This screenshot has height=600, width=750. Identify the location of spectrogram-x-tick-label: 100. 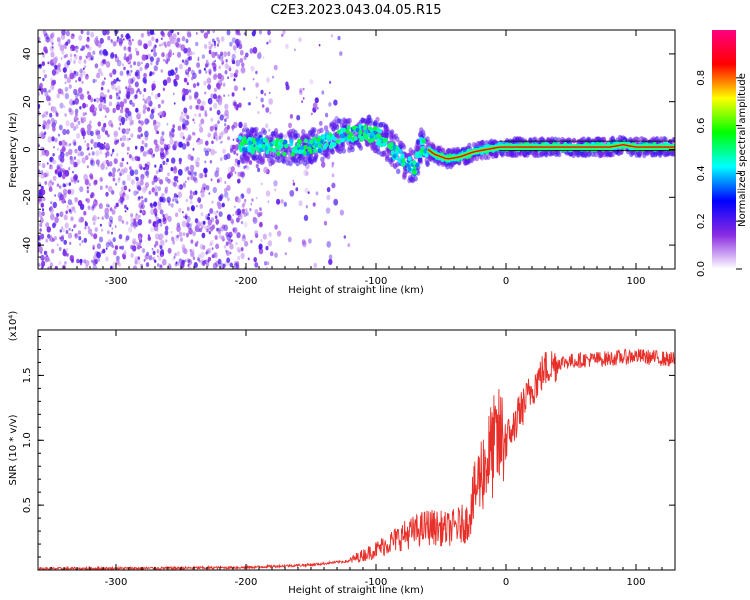
(635, 281).